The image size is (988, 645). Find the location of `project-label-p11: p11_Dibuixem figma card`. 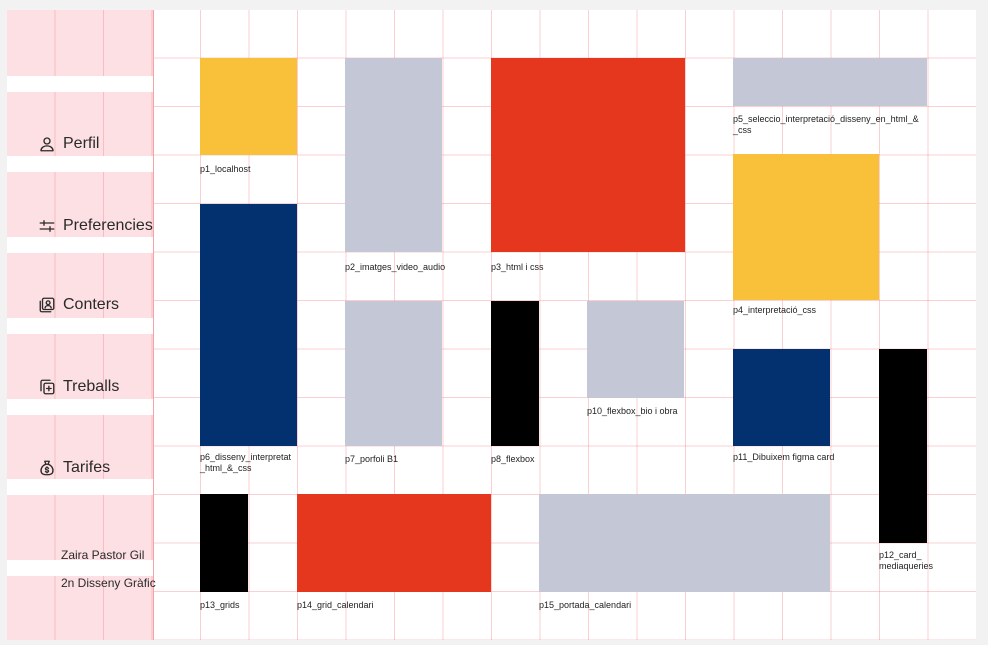

project-label-p11: p11_Dibuixem figma card is located at coordinates (784, 457).